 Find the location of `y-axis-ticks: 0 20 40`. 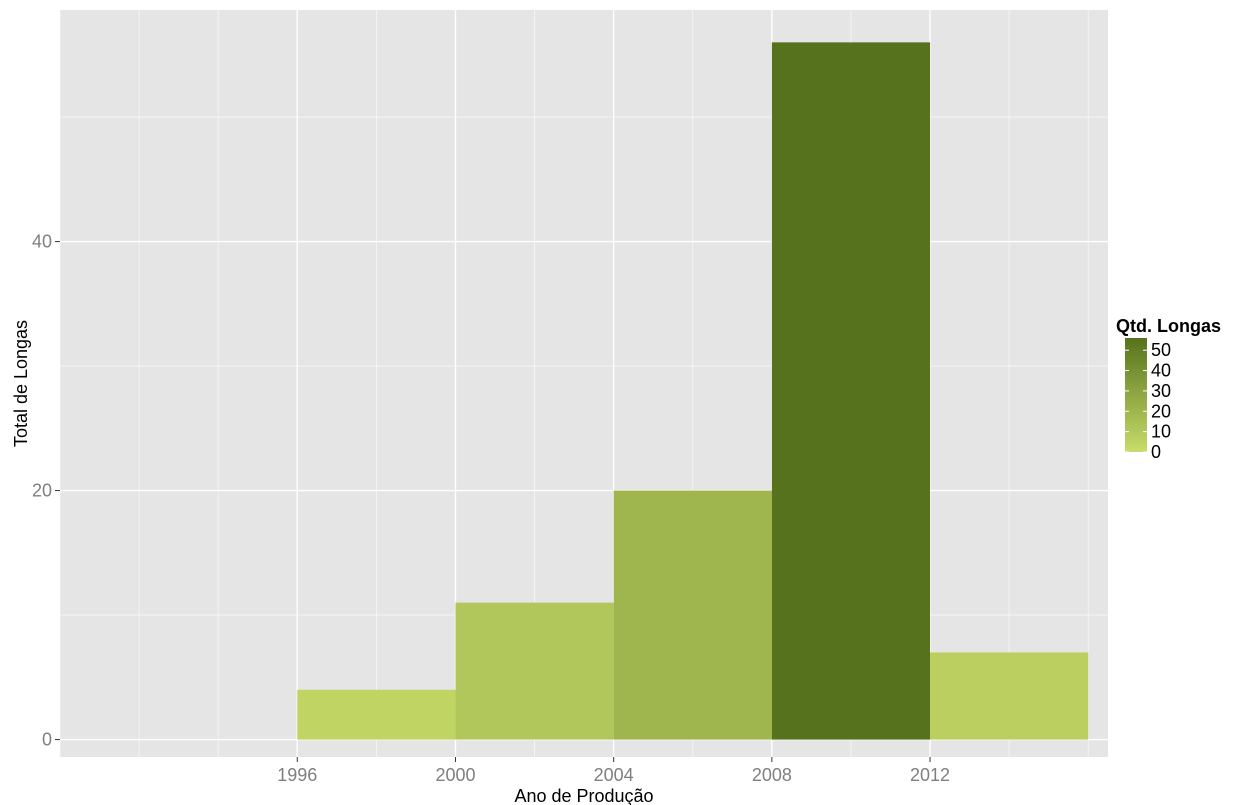

y-axis-ticks: 0 20 40 is located at coordinates (46, 491).